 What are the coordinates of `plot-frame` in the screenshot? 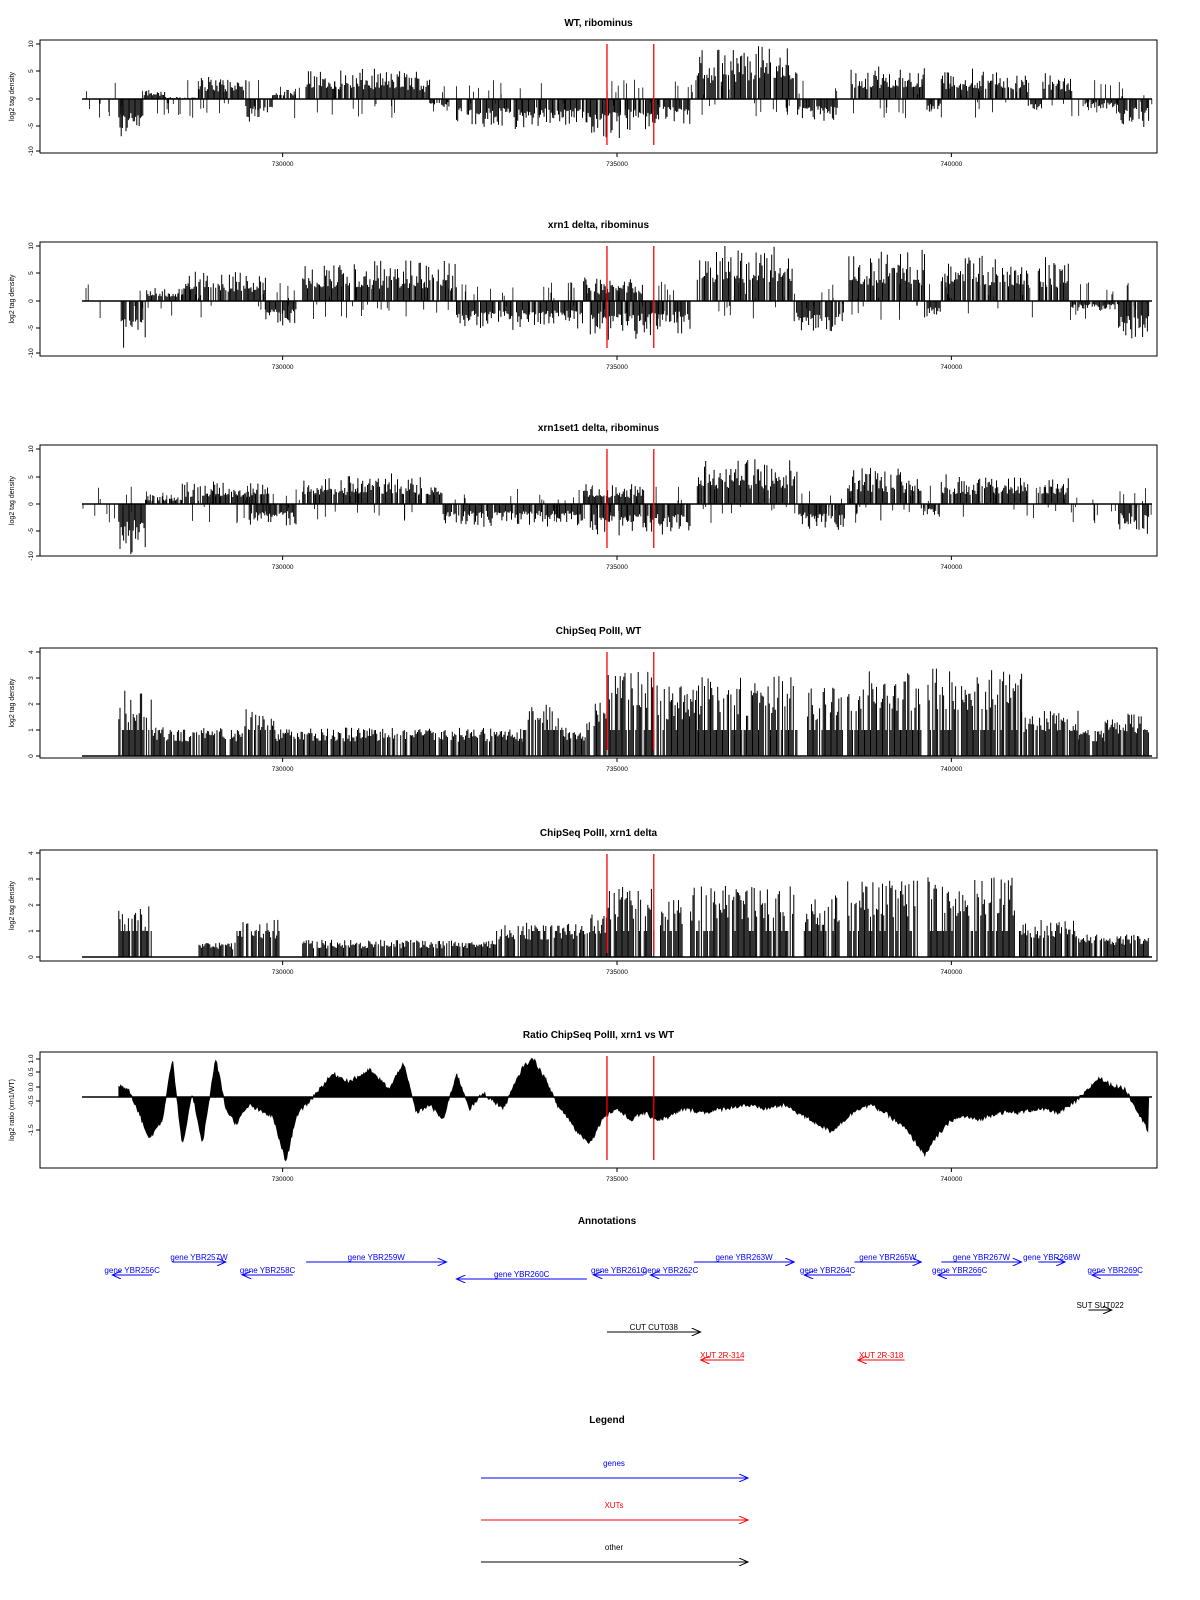 It's located at (598, 703).